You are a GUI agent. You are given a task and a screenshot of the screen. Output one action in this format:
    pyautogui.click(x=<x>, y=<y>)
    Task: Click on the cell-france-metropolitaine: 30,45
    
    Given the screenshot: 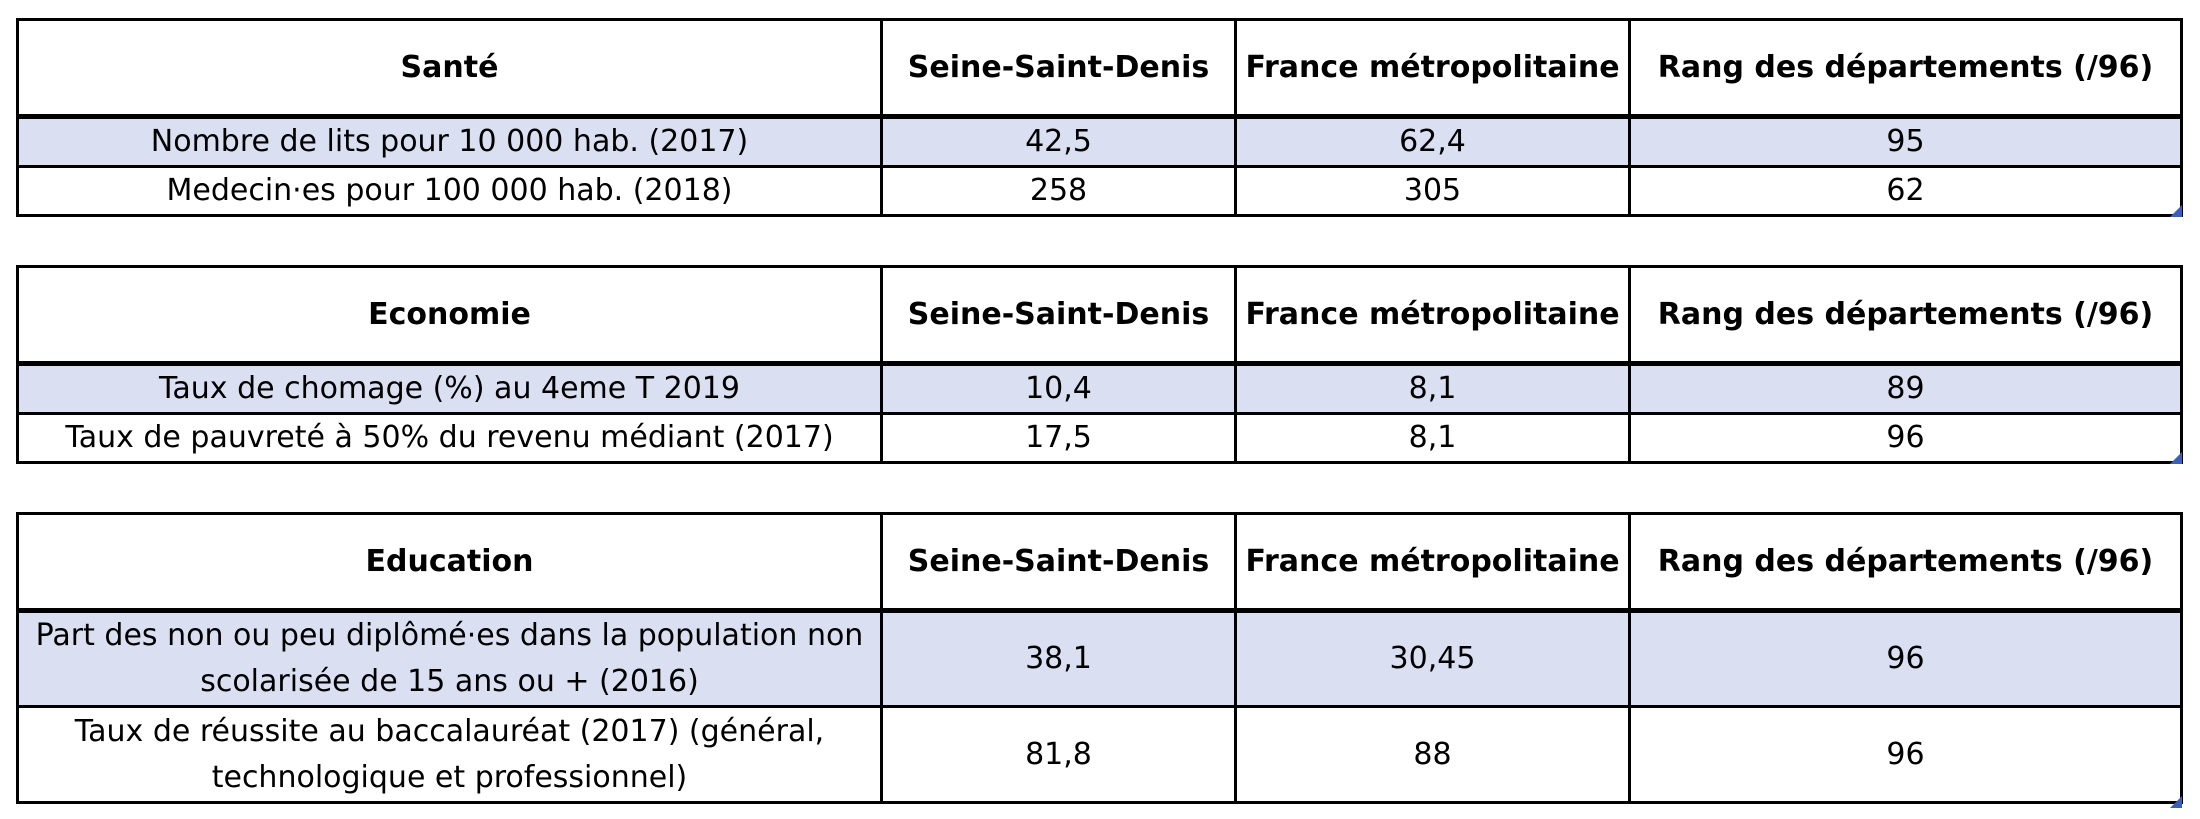 What is the action you would take?
    pyautogui.click(x=1432, y=658)
    